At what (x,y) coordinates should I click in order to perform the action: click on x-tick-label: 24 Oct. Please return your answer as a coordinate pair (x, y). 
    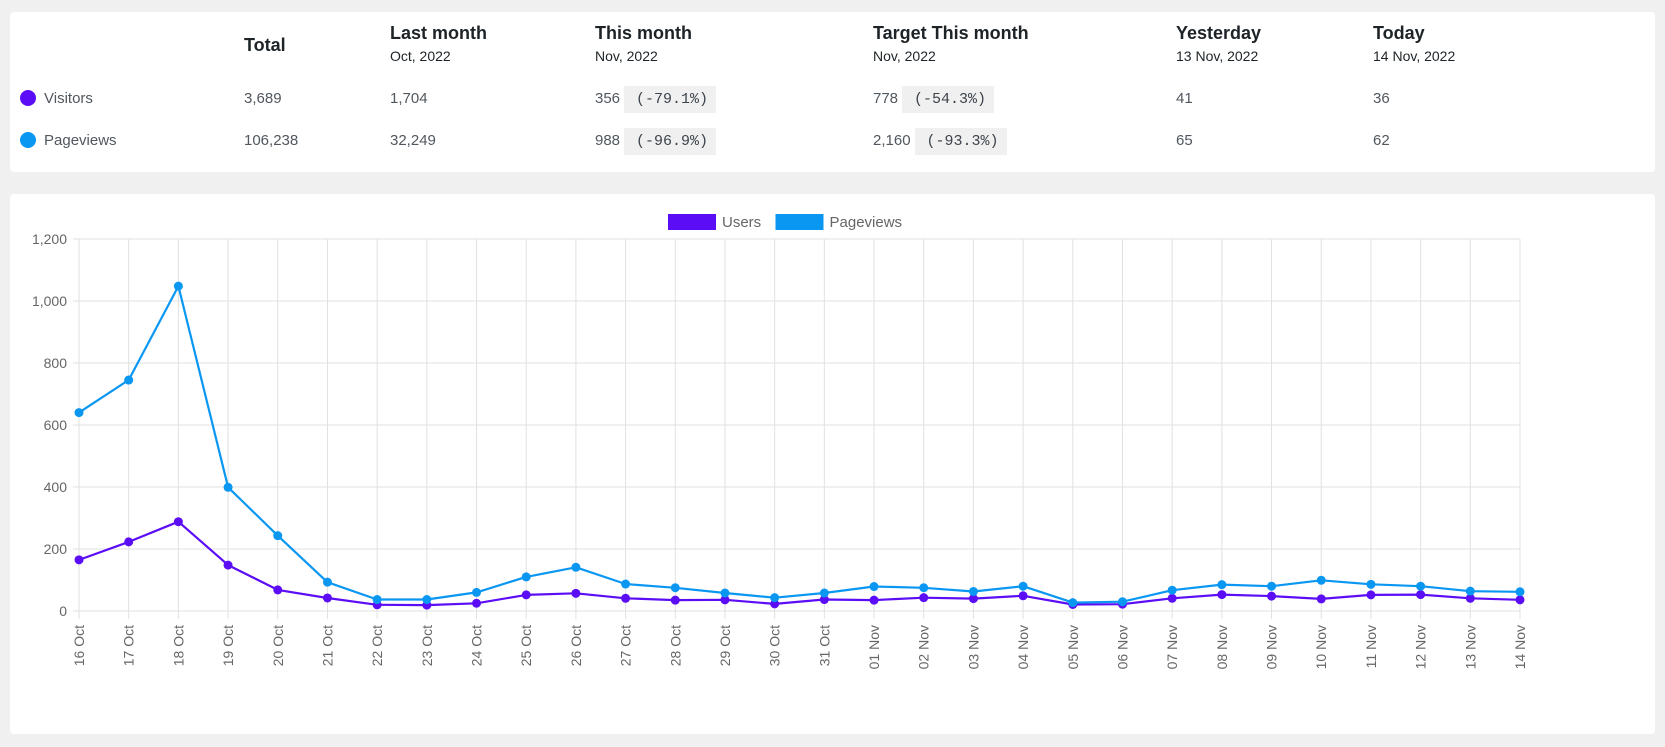
    Looking at the image, I should click on (477, 645).